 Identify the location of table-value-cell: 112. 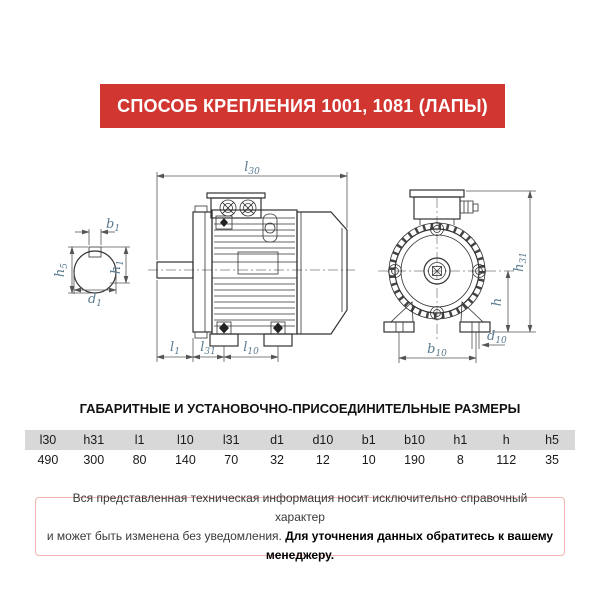
(506, 460).